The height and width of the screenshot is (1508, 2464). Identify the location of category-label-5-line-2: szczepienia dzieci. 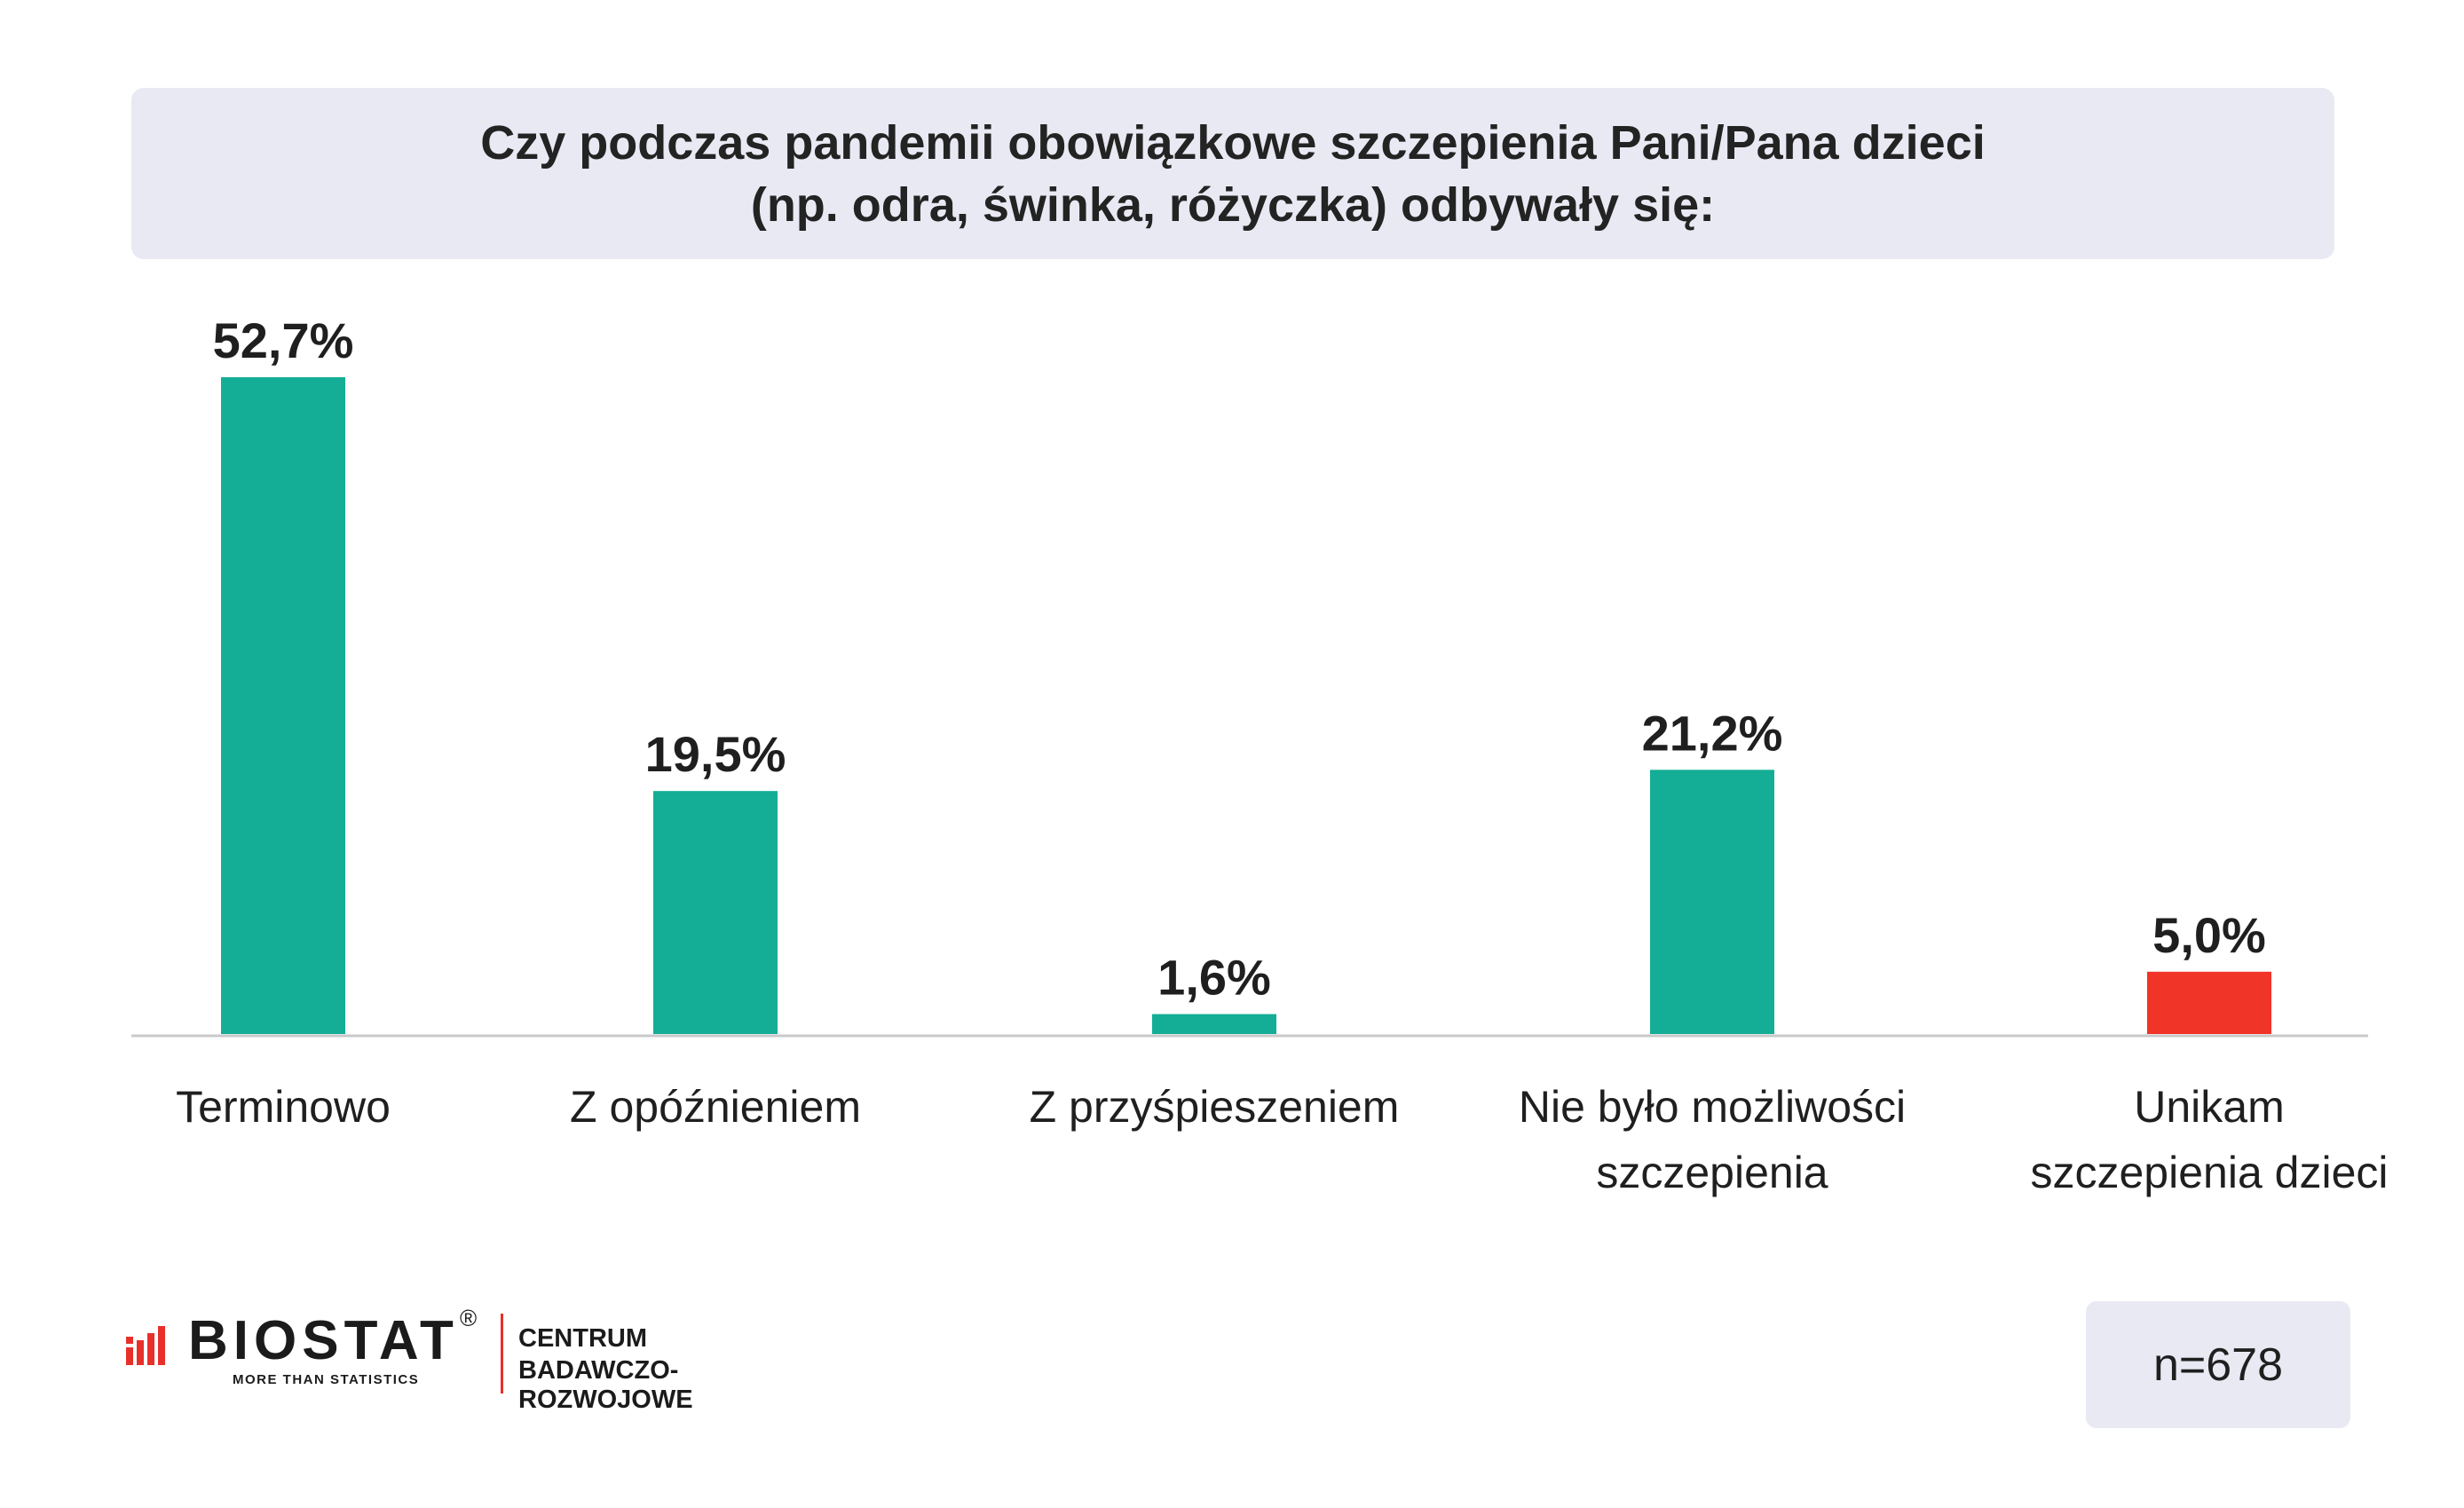
(2209, 1172).